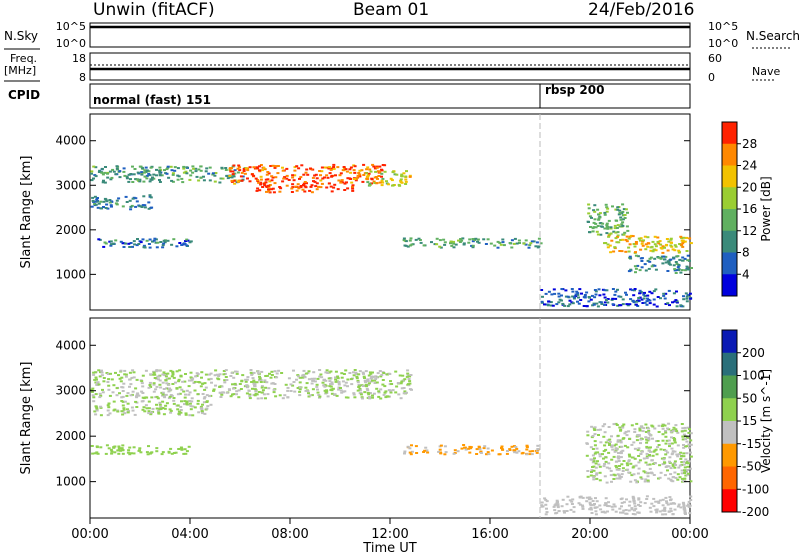 This screenshot has width=800, height=554. What do you see at coordinates (24, 95) in the screenshot?
I see `cpid-label: CPID` at bounding box center [24, 95].